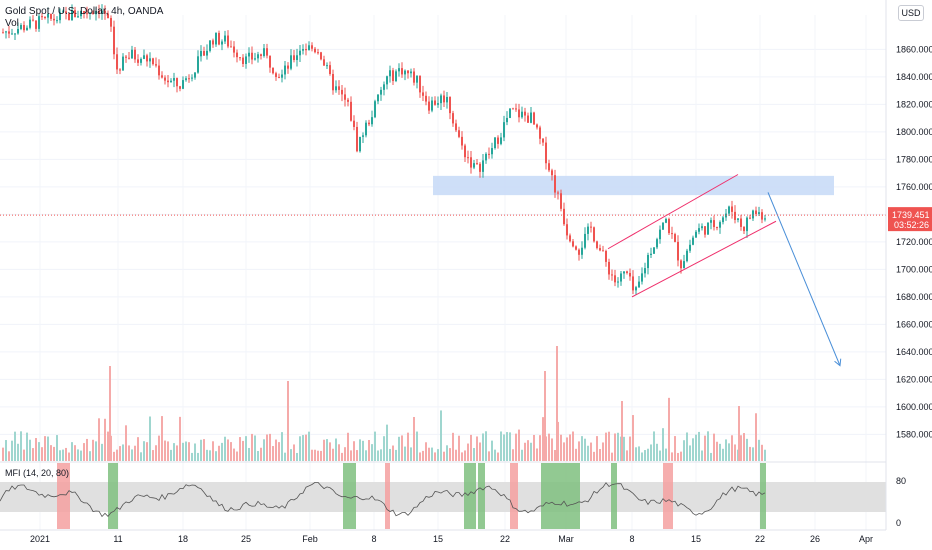 The width and height of the screenshot is (932, 550). Describe the element at coordinates (914, 242) in the screenshot. I see `price-tick-label: 1720.000` at that location.